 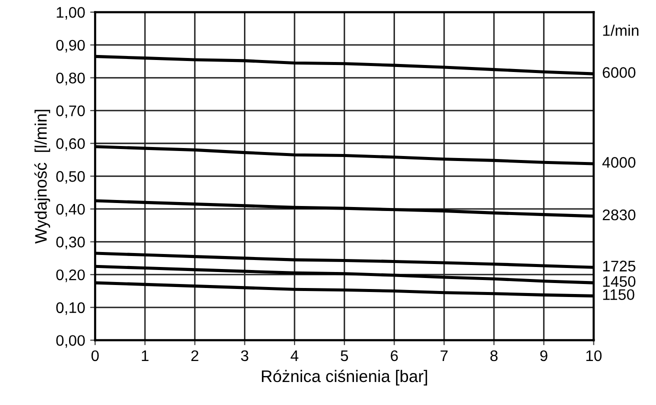 What do you see at coordinates (619, 72) in the screenshot?
I see `series-label: 6000` at bounding box center [619, 72].